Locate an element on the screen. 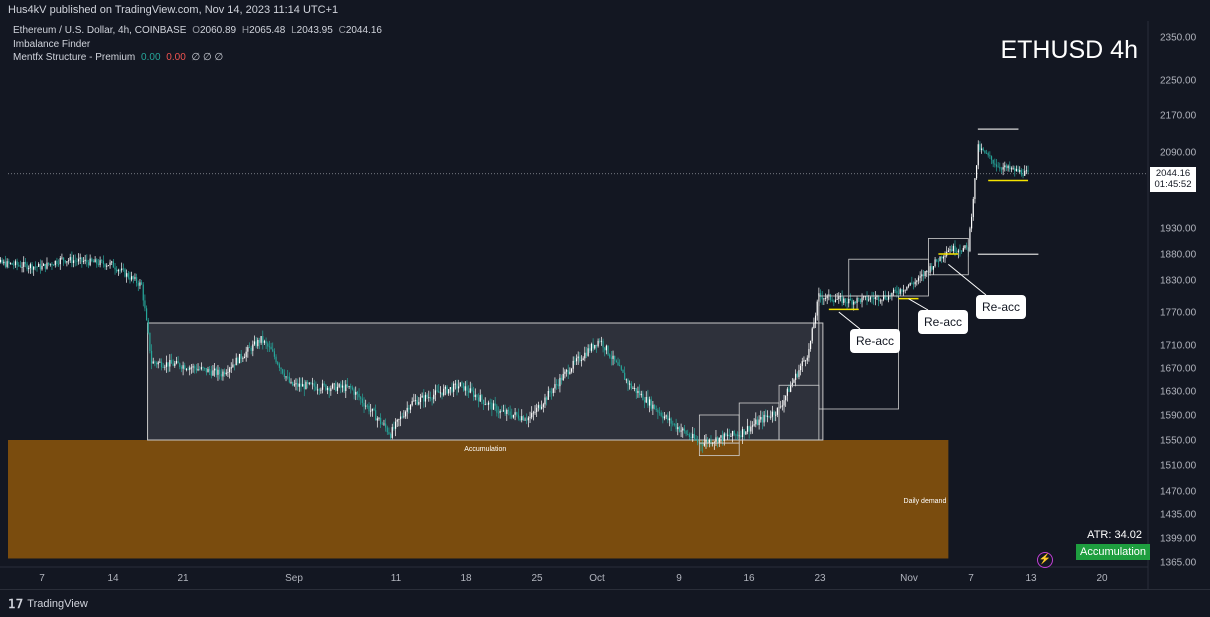 This screenshot has height=617, width=1210. structure-box is located at coordinates (719, 449).